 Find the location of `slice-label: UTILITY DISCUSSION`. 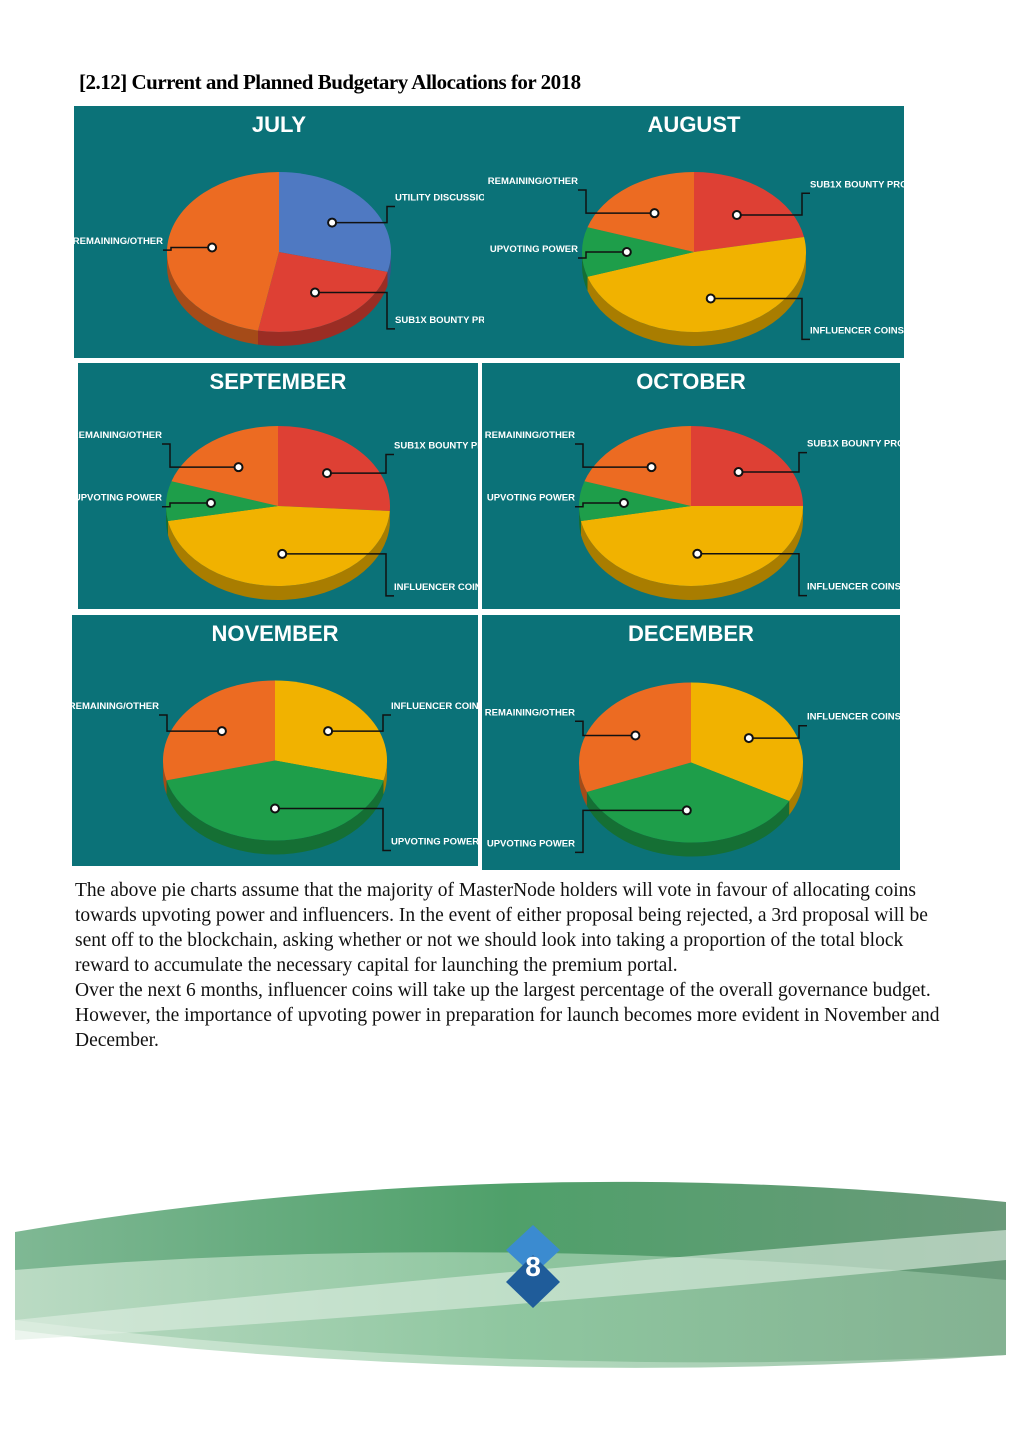

slice-label: UTILITY DISCUSSION is located at coordinates (444, 198).